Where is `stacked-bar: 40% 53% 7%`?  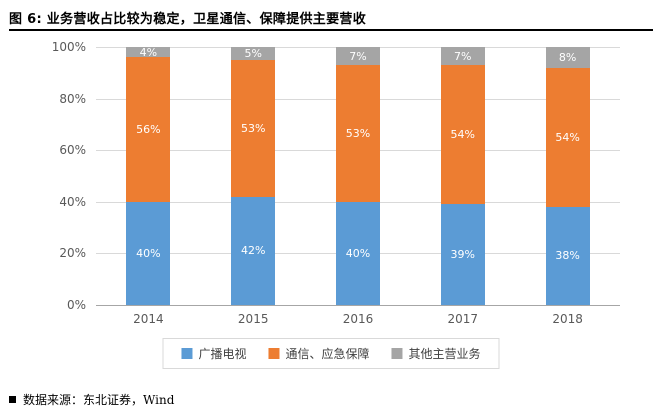 stacked-bar: 40% 53% 7% is located at coordinates (357, 176).